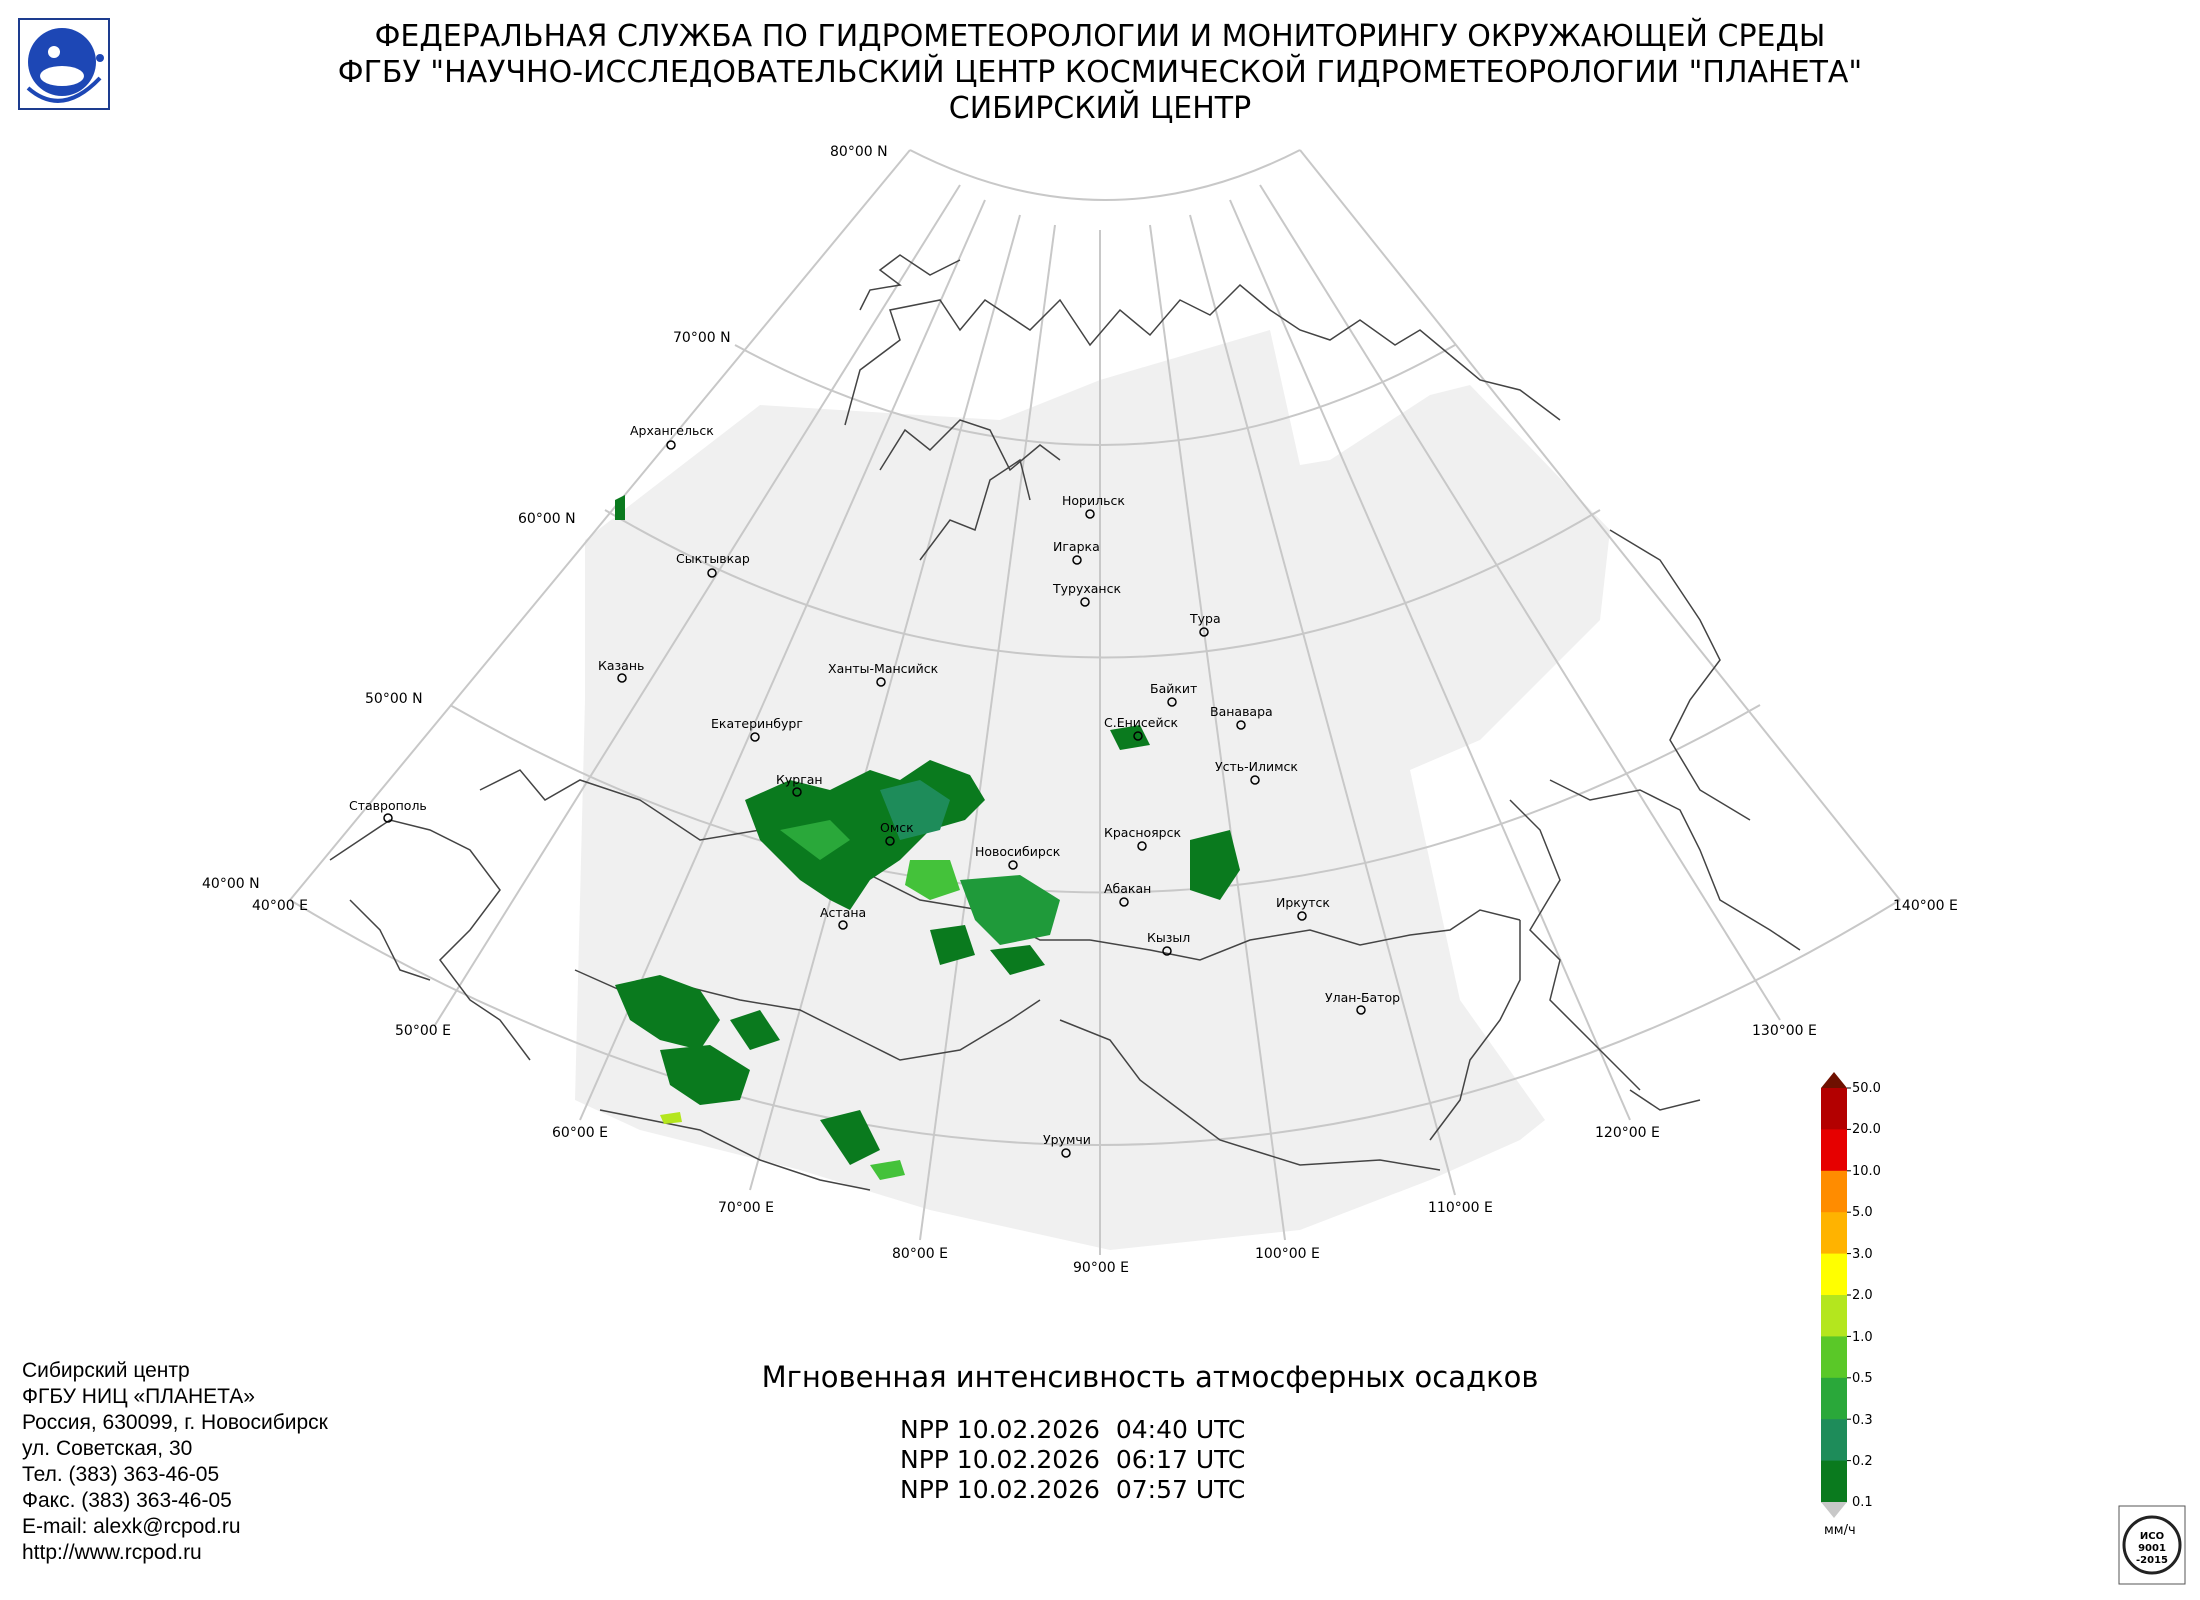 Image resolution: width=2200 pixels, height=1600 pixels. What do you see at coordinates (859, 152) in the screenshot?
I see `lat-label-80: 80°00 N` at bounding box center [859, 152].